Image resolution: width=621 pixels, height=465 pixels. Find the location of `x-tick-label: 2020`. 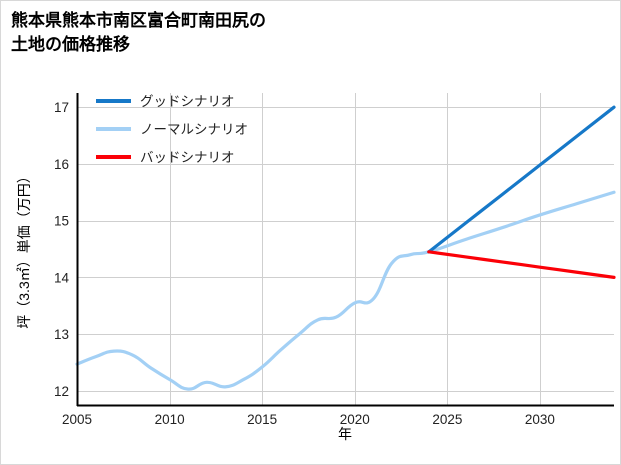

x-tick-label: 2020 is located at coordinates (355, 419).